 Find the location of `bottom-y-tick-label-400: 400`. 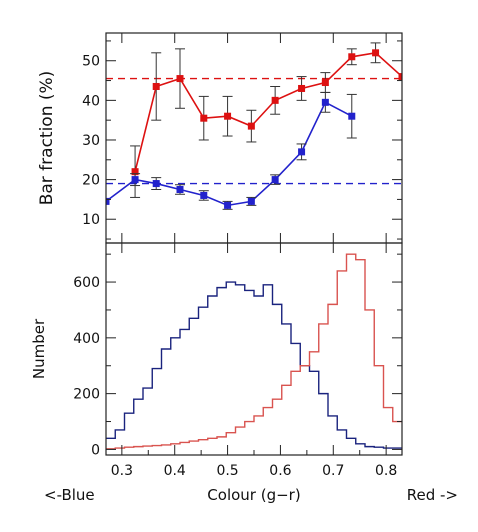

bottom-y-tick-label-400: 400 is located at coordinates (86, 339).